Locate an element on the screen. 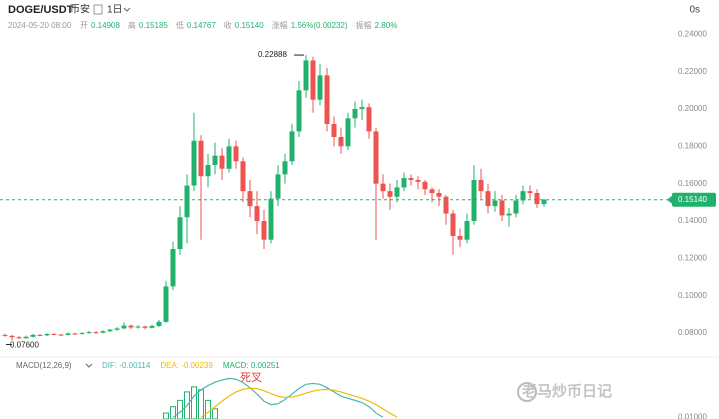 The width and height of the screenshot is (719, 419). field-label: 收 is located at coordinates (228, 25).